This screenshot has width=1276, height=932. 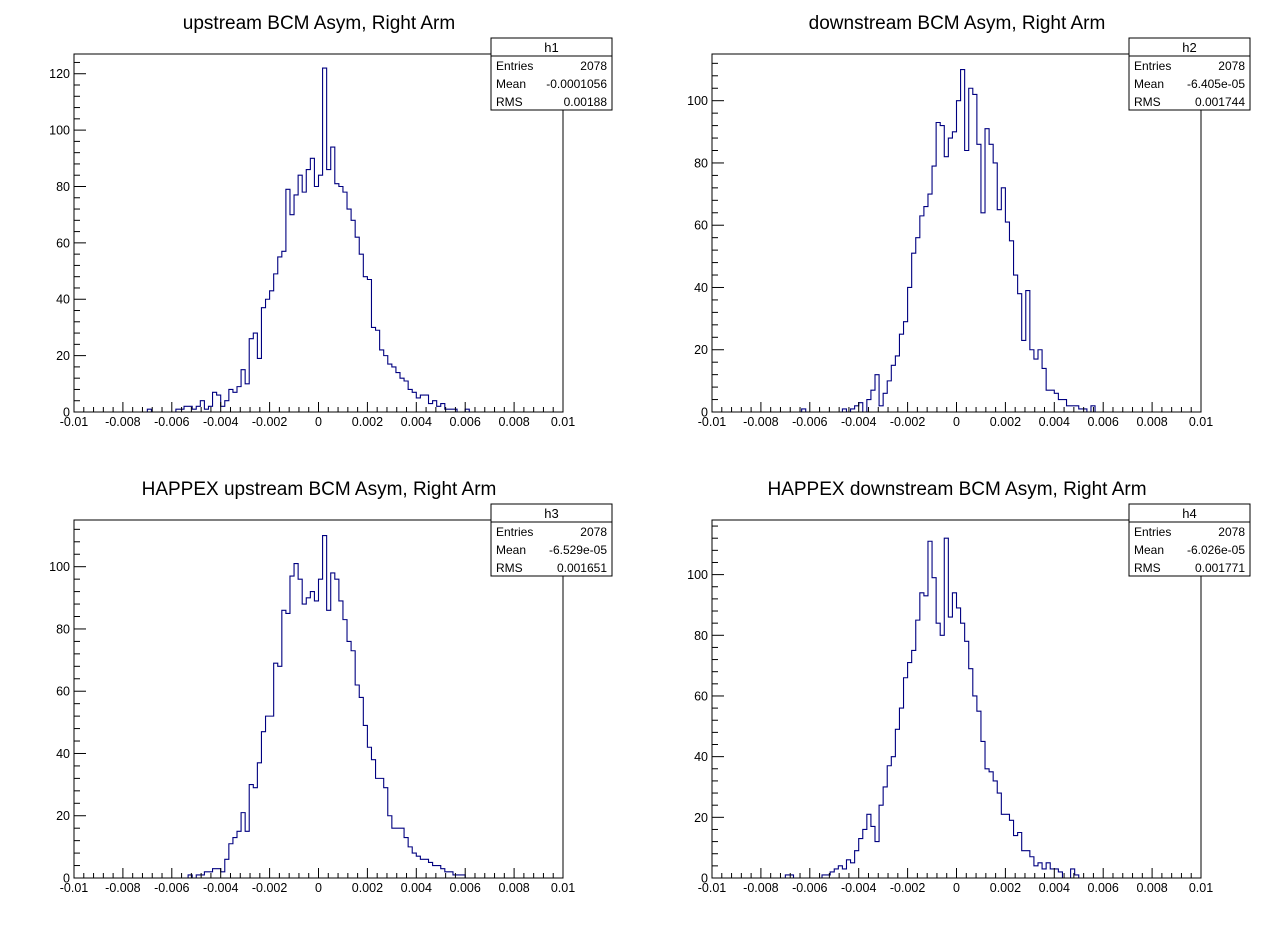 What do you see at coordinates (956, 489) in the screenshot?
I see `chart-title: HAPPEX downstream BCM Asym, Right Arm` at bounding box center [956, 489].